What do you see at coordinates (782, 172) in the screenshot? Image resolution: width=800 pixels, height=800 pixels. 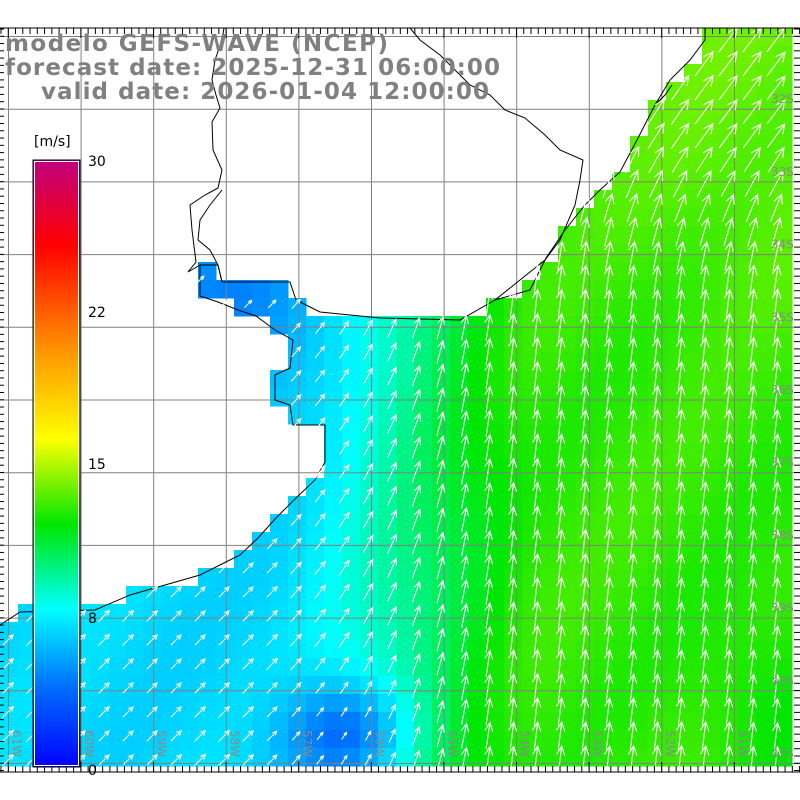 I see `latitude-label: 33S` at bounding box center [782, 172].